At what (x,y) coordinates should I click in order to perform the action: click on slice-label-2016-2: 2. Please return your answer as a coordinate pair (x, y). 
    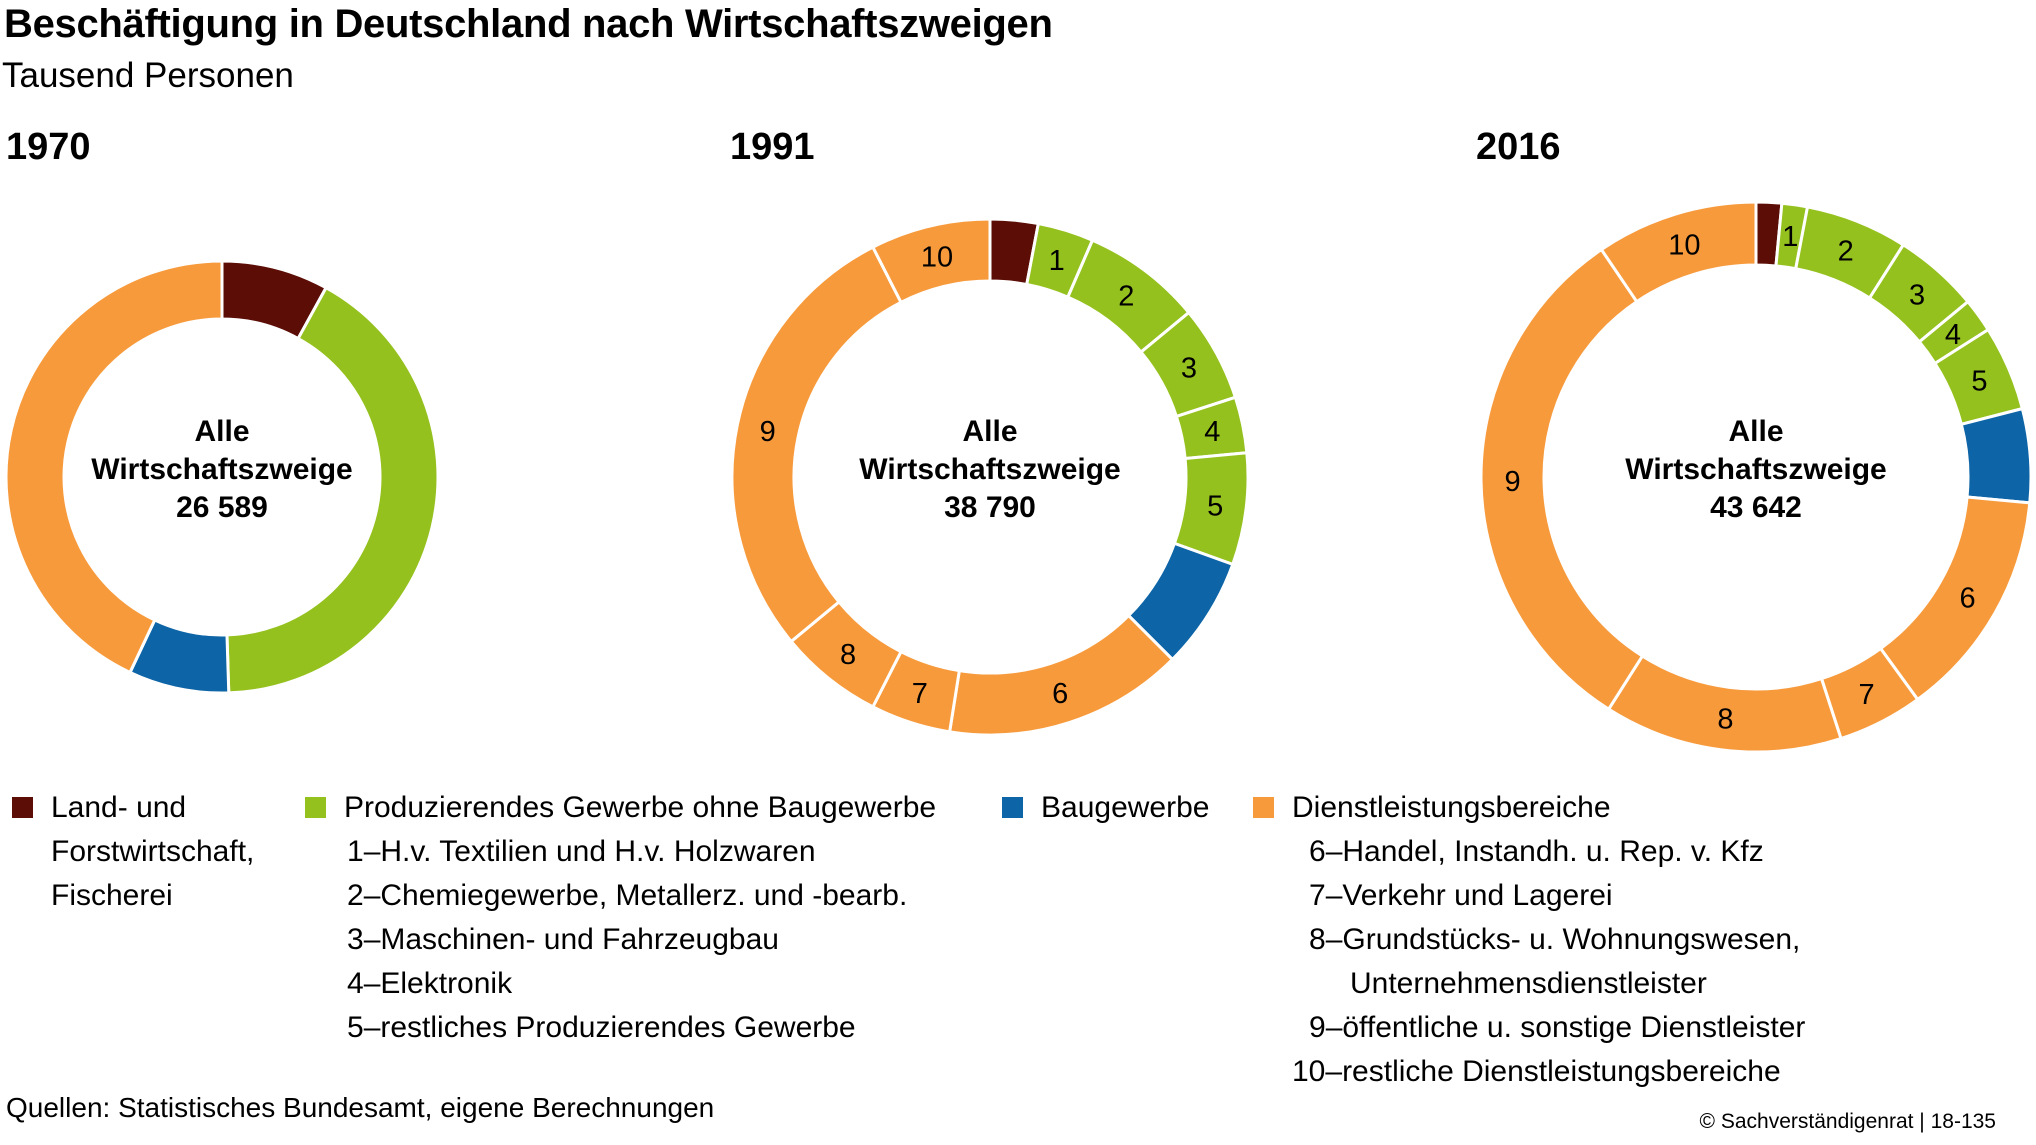
    Looking at the image, I should click on (1846, 252).